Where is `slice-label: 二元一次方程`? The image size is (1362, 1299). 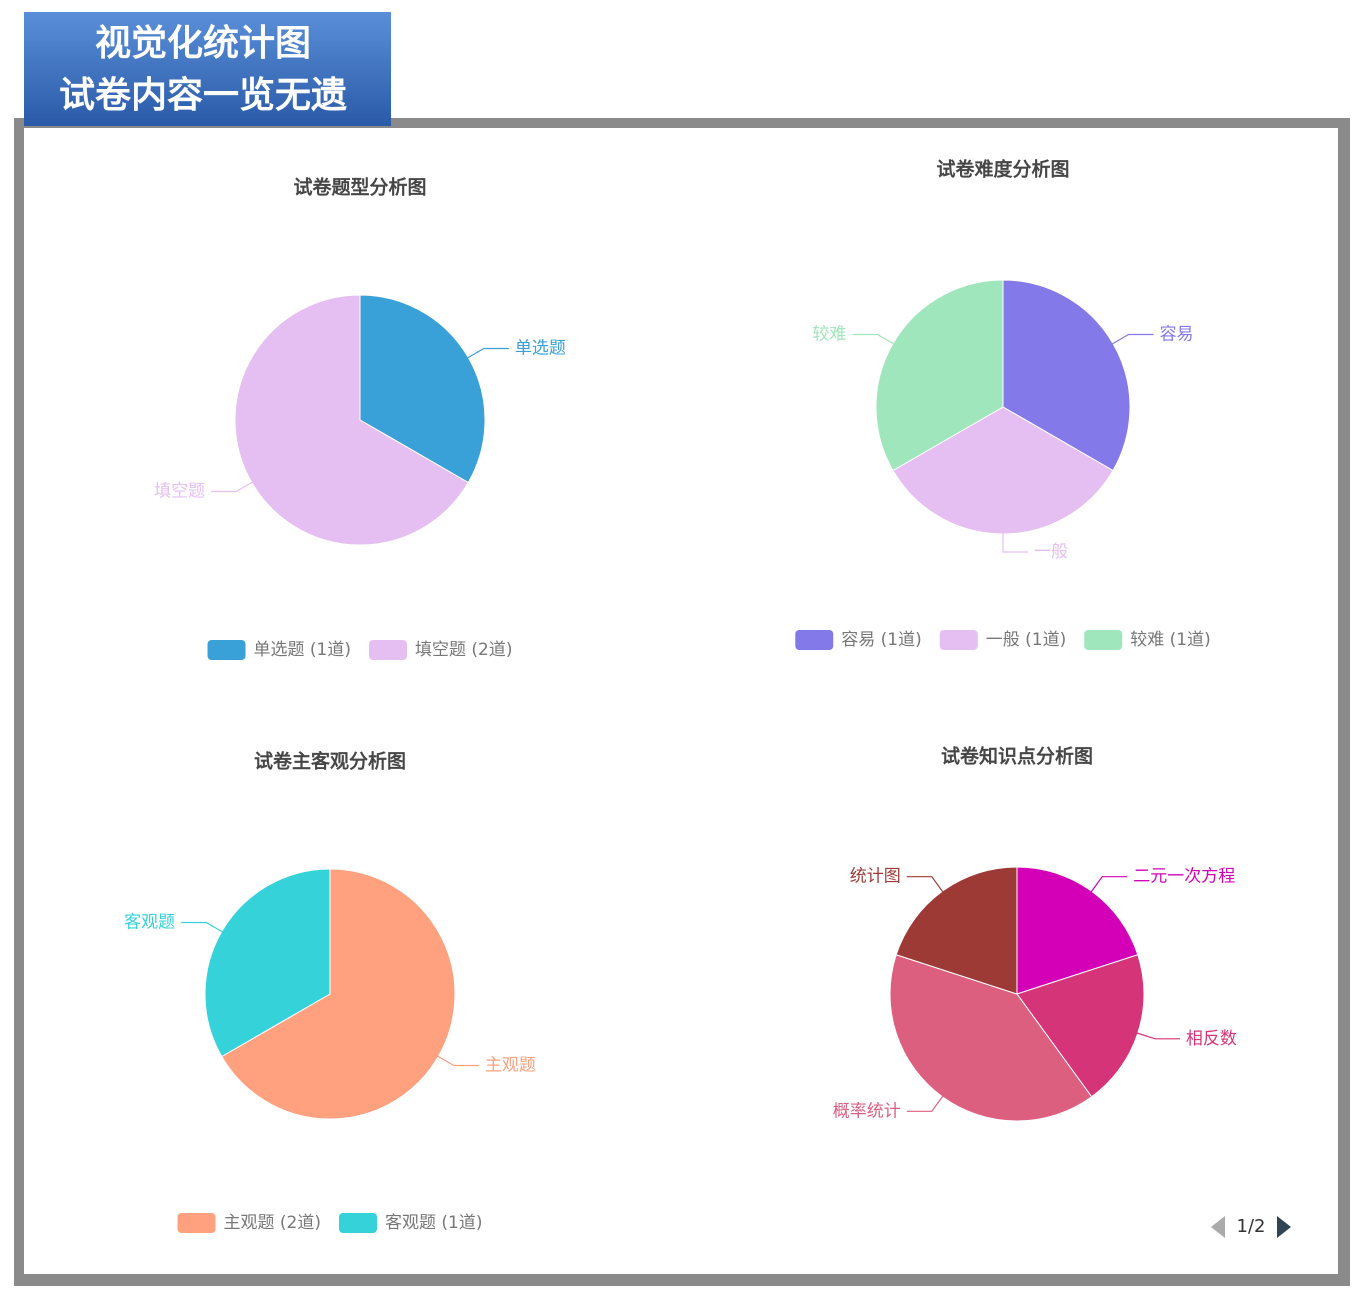 slice-label: 二元一次方程 is located at coordinates (1184, 877).